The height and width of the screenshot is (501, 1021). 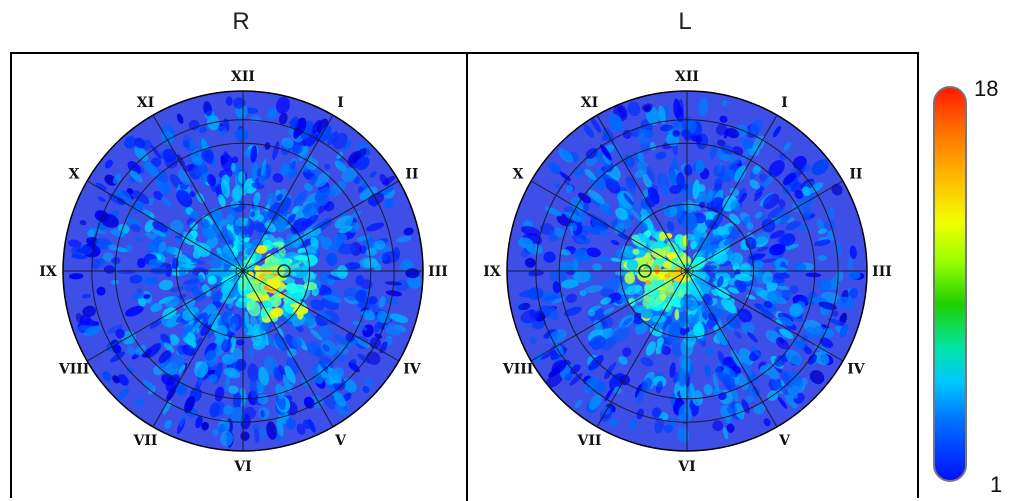 What do you see at coordinates (687, 271) in the screenshot?
I see `blind-spot-marker-dashed` at bounding box center [687, 271].